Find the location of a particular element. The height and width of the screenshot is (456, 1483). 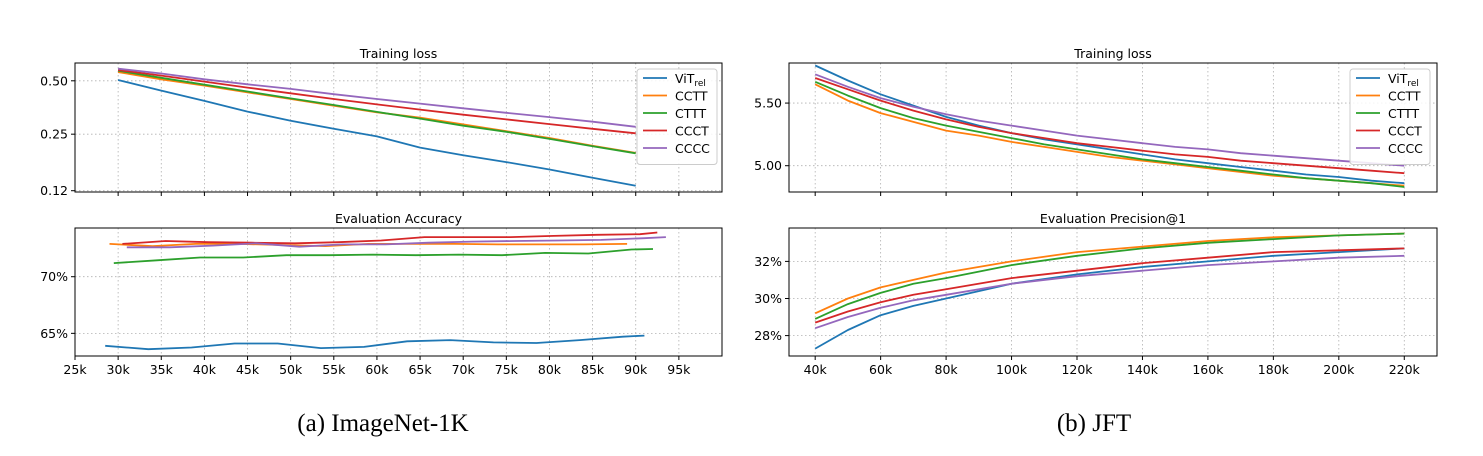

x-tick-label: 160k is located at coordinates (1208, 369).